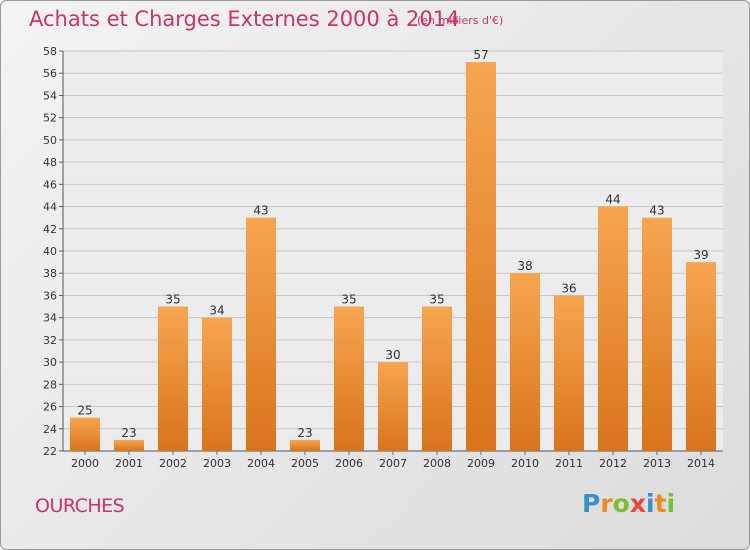  What do you see at coordinates (173, 463) in the screenshot?
I see `x-tick-label: 2002` at bounding box center [173, 463].